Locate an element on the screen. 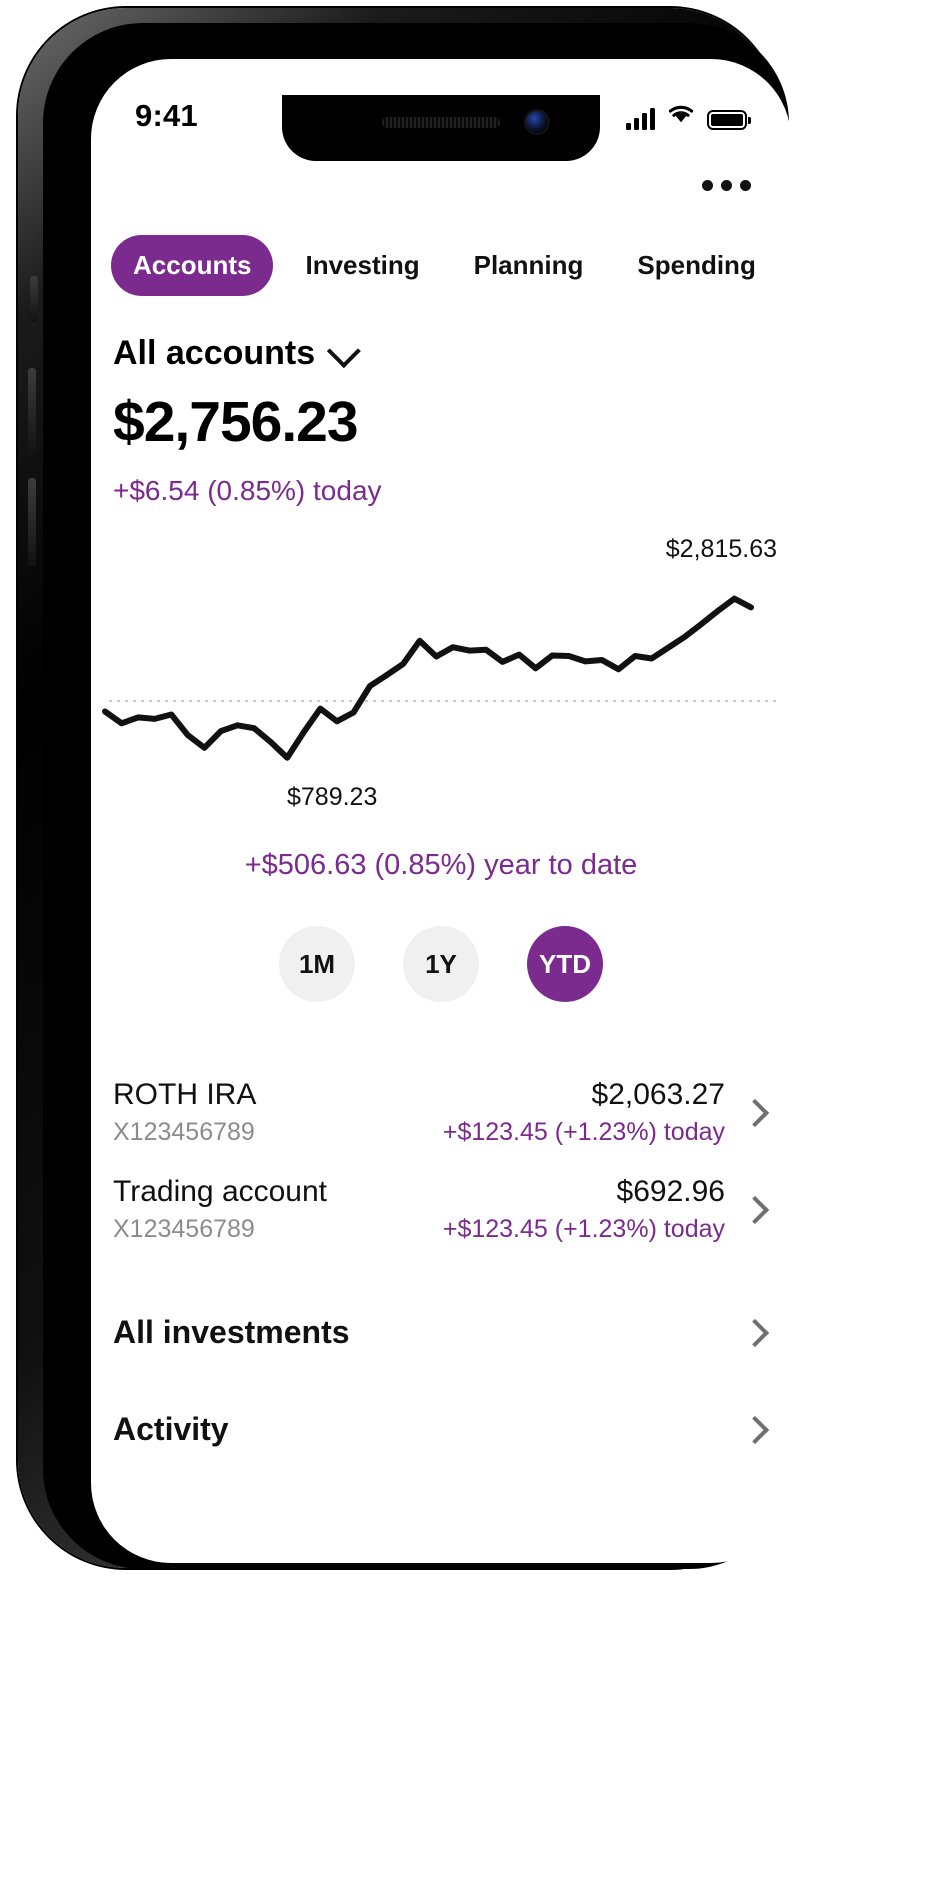 Image resolution: width=930 pixels, height=1884 pixels. volume-up-button is located at coordinates (32, 412).